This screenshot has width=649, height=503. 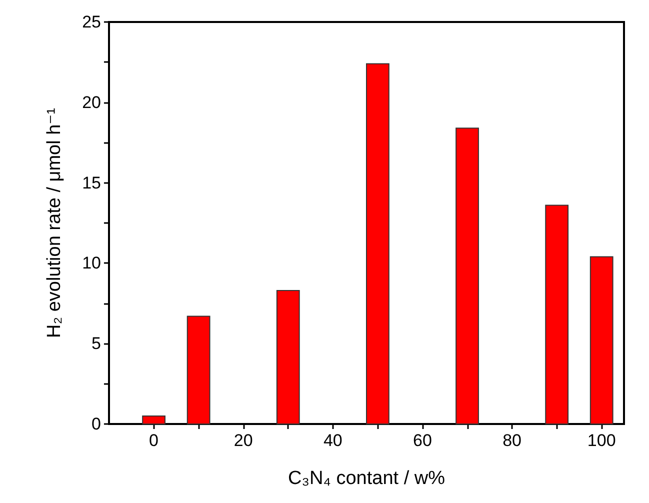 What do you see at coordinates (96, 344) in the screenshot?
I see `y-tick-label: 5` at bounding box center [96, 344].